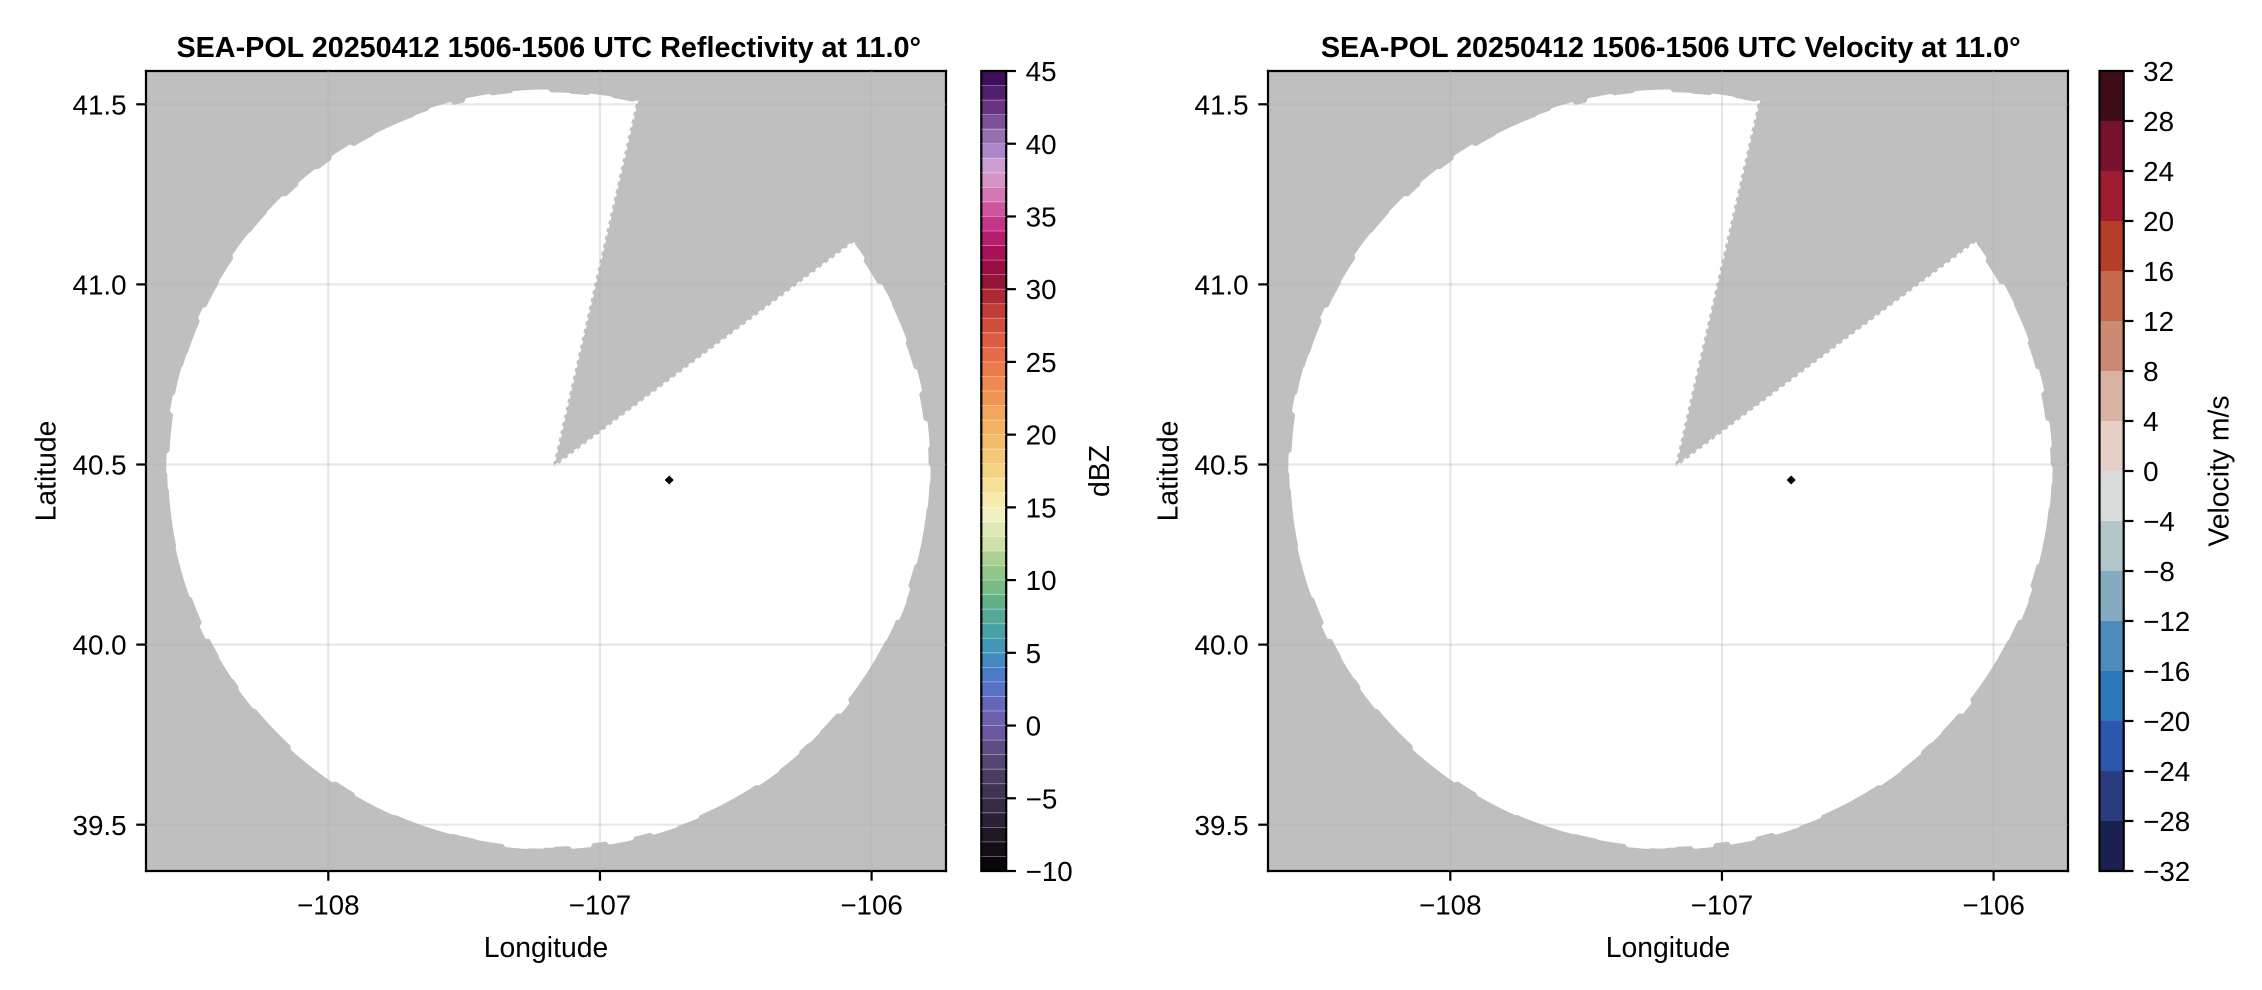 The height and width of the screenshot is (990, 2262). I want to click on svg-text: 8, so click(2150, 371).